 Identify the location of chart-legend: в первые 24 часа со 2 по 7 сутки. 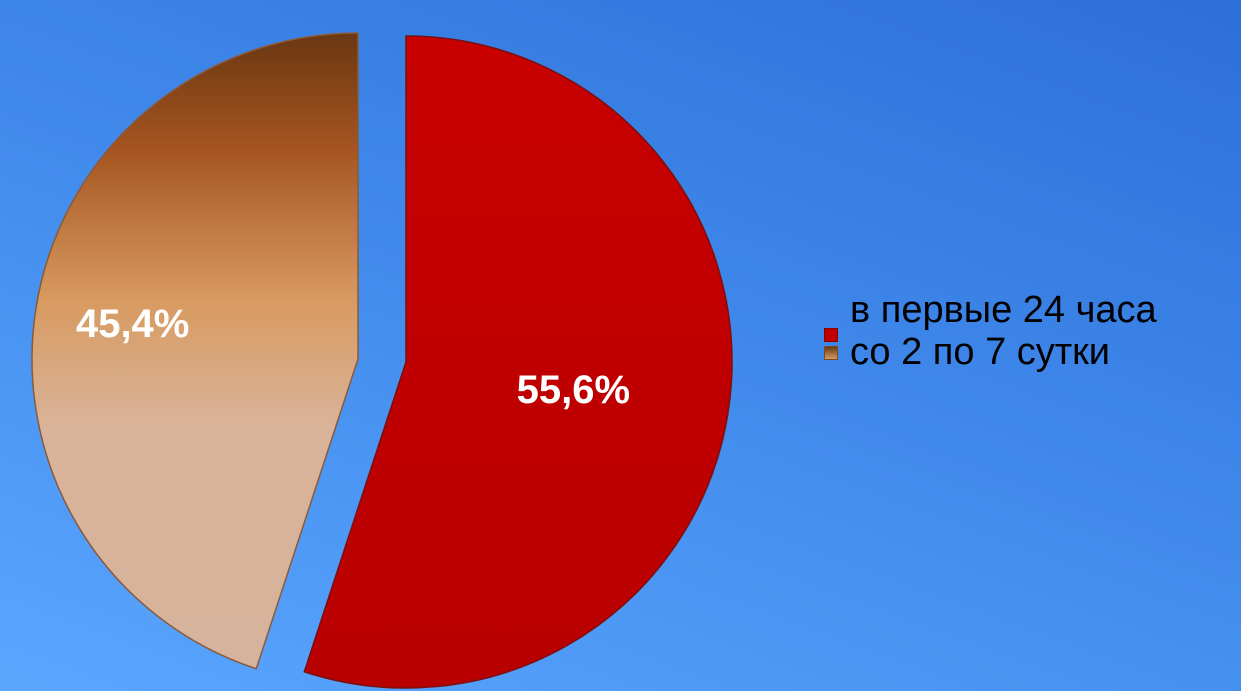
(1022, 331).